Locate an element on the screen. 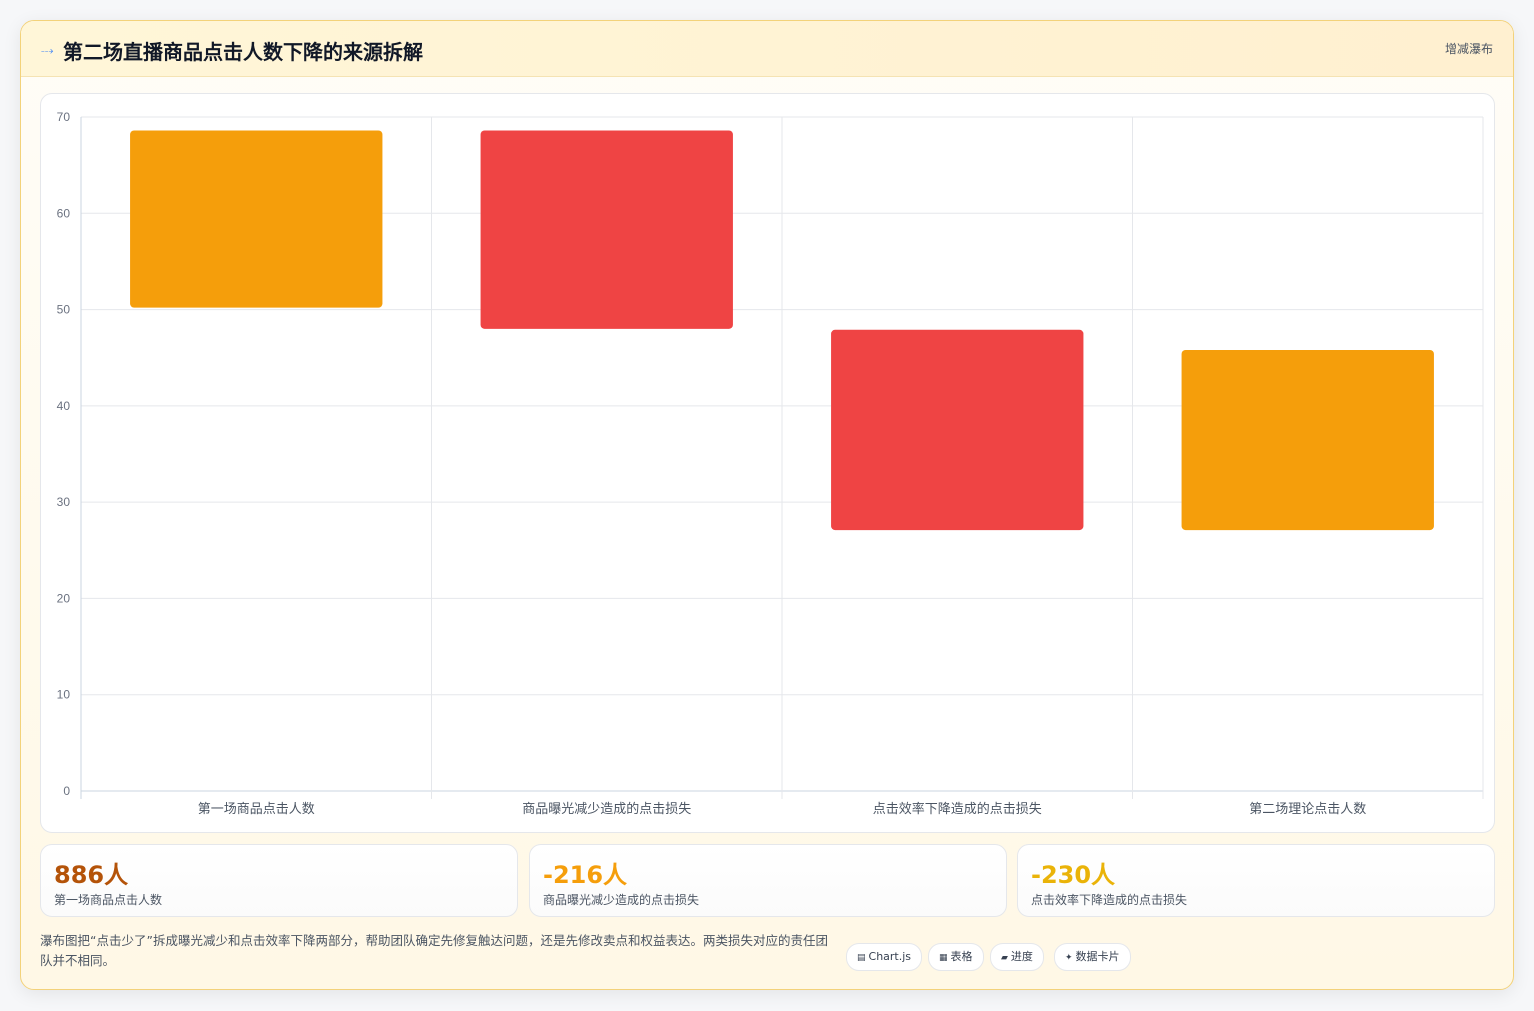  y-tick-label: 40 is located at coordinates (64, 406).